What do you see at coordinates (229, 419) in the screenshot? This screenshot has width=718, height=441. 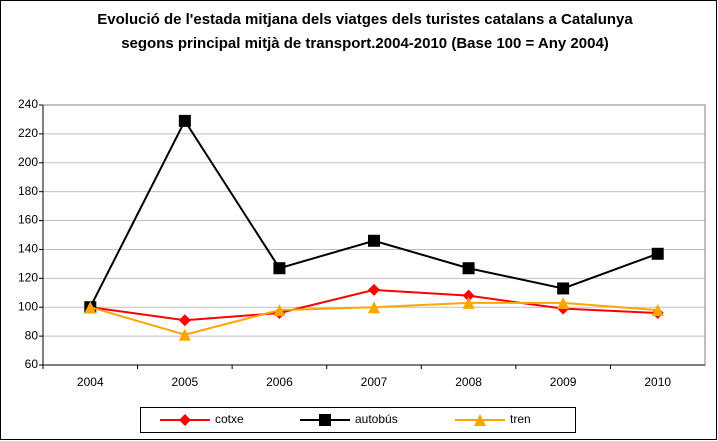 I see `legend-label: cotxe` at bounding box center [229, 419].